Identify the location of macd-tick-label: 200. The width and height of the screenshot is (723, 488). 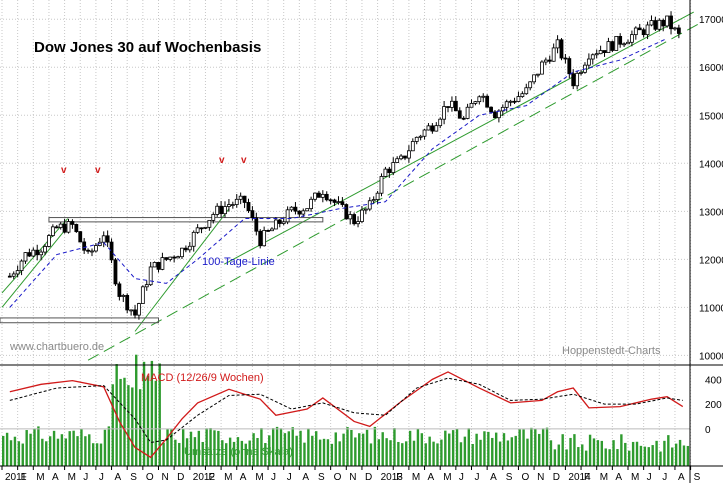
(713, 405).